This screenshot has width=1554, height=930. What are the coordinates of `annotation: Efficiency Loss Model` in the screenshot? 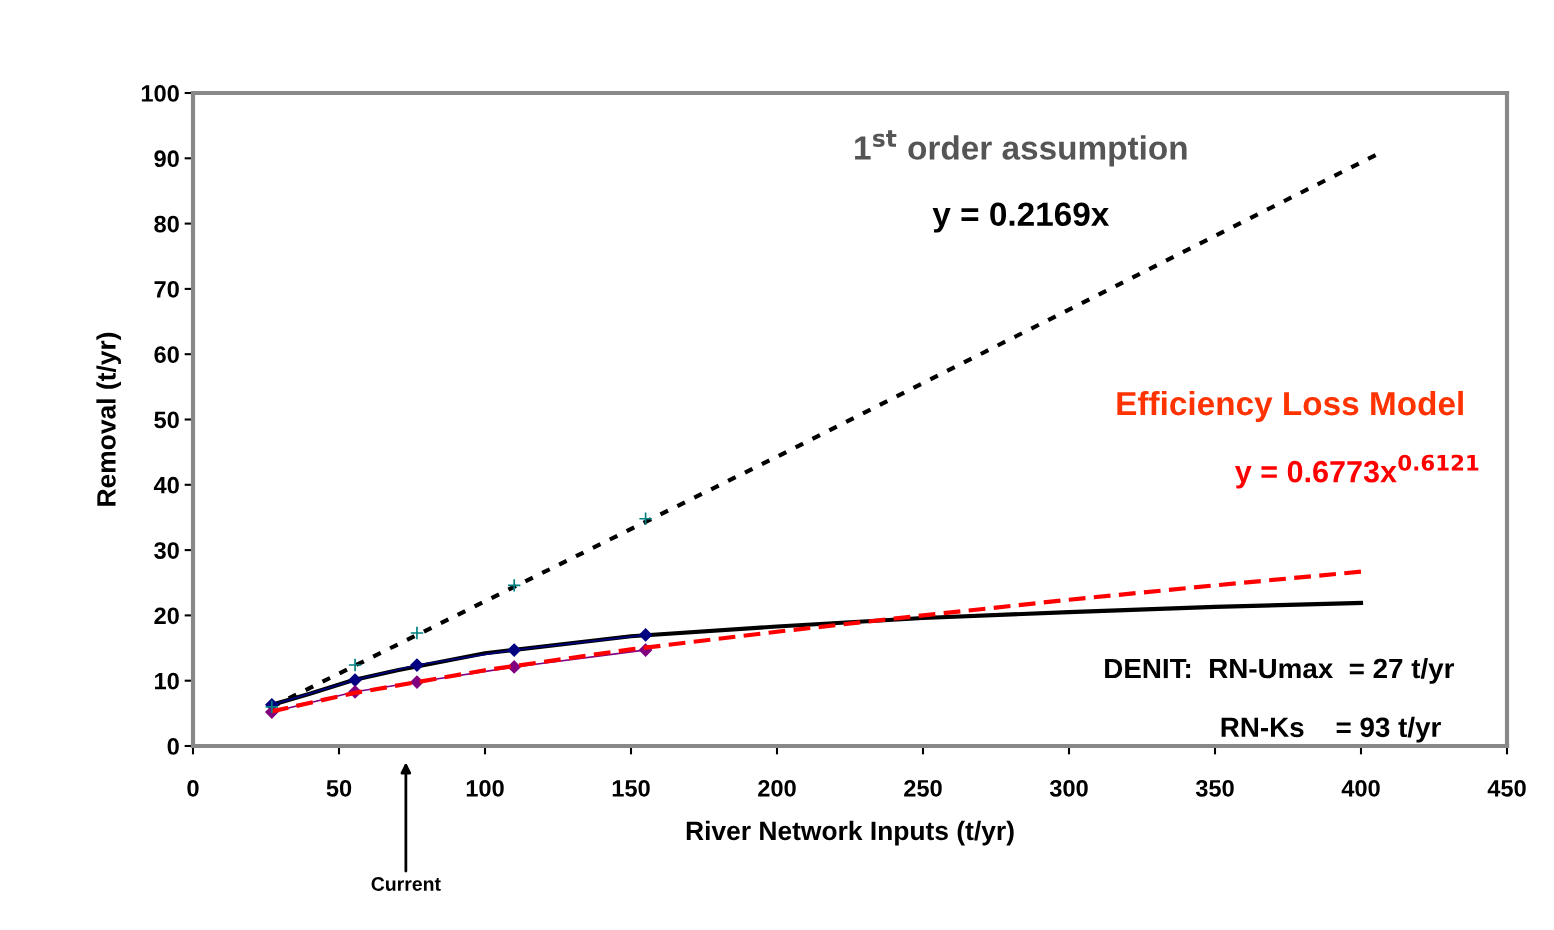 It's located at (1290, 406).